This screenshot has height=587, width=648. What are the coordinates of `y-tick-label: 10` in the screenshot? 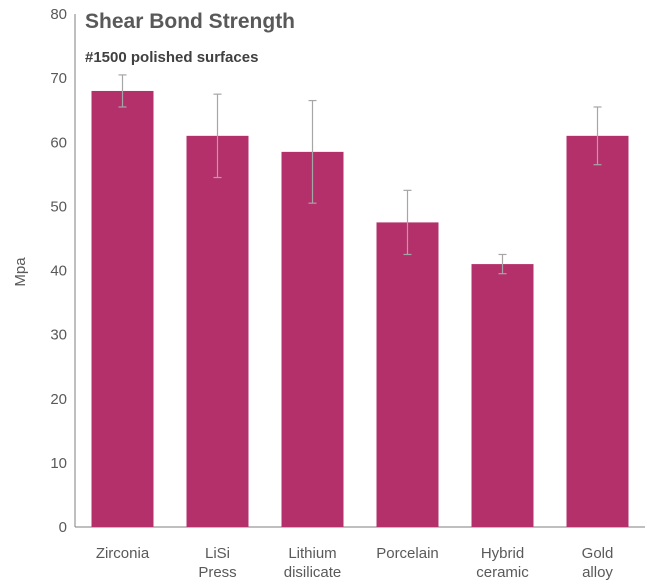 It's located at (58, 463).